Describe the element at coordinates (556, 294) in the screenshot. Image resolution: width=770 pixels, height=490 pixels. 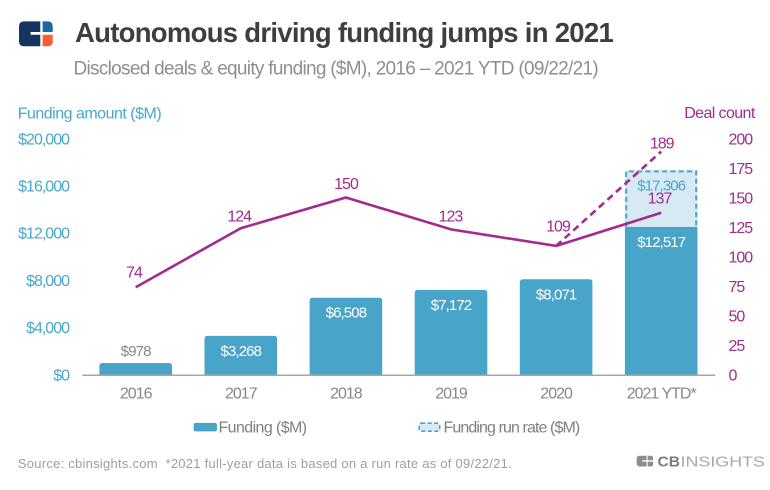
I see `svg-text: $8,071` at that location.